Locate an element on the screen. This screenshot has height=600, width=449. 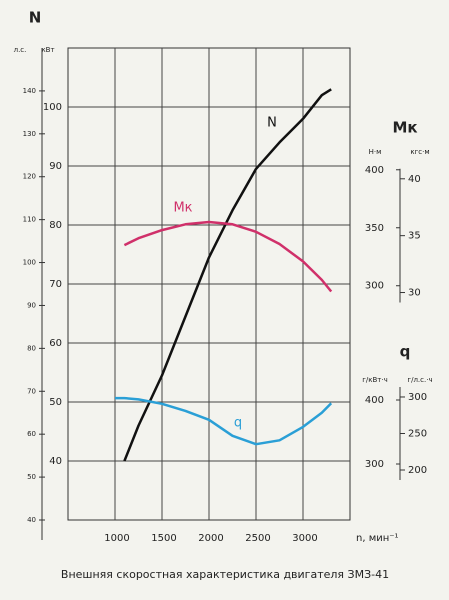
right-axis-label: Мк is located at coordinates (404, 128).